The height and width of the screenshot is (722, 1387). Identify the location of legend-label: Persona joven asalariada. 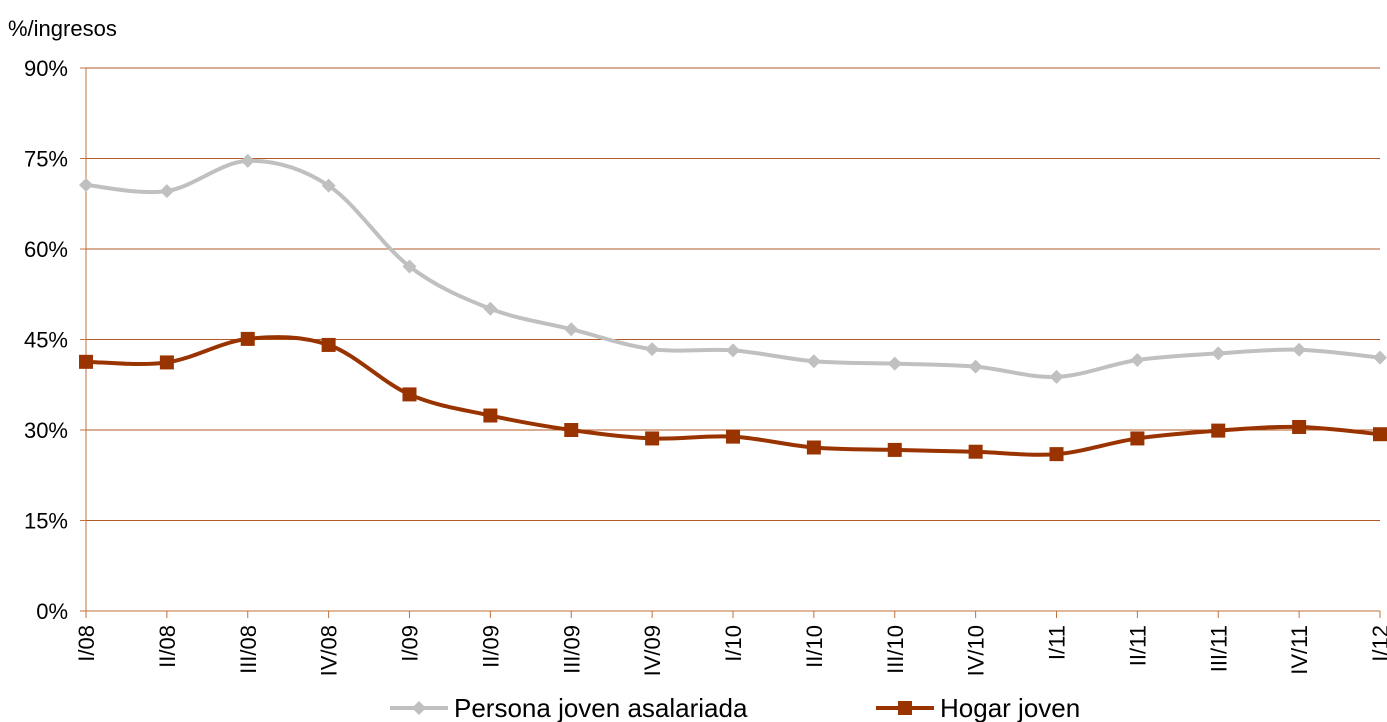
(601, 707).